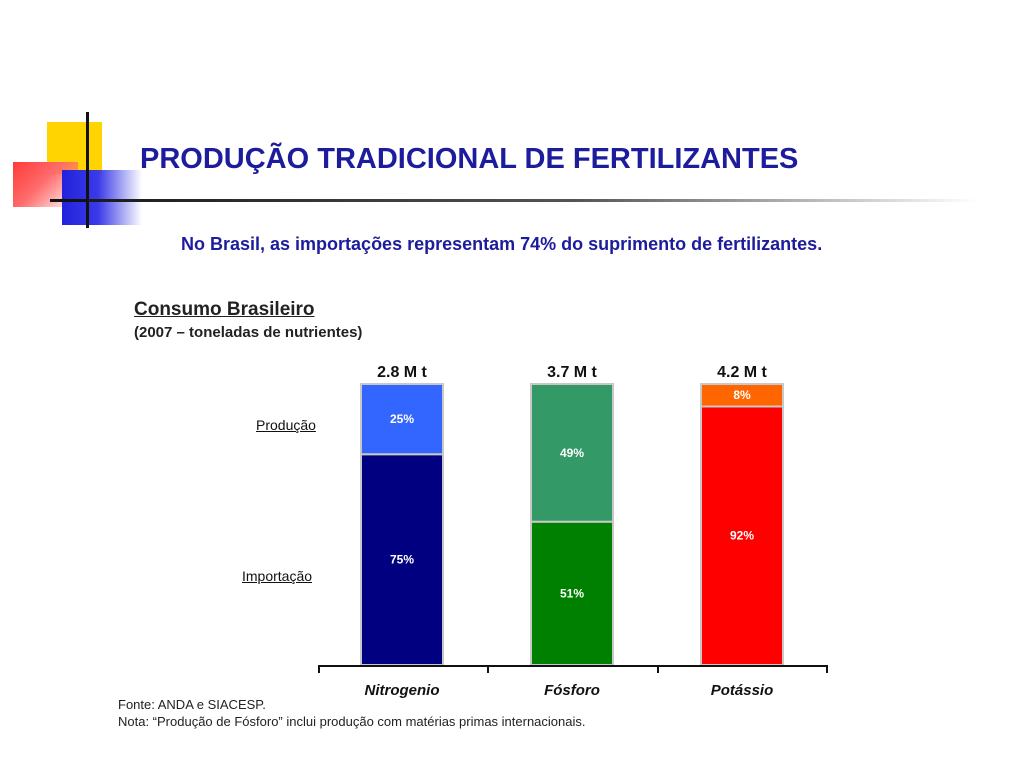 The height and width of the screenshot is (768, 1024). What do you see at coordinates (102, 197) in the screenshot?
I see `logo-blue-square` at bounding box center [102, 197].